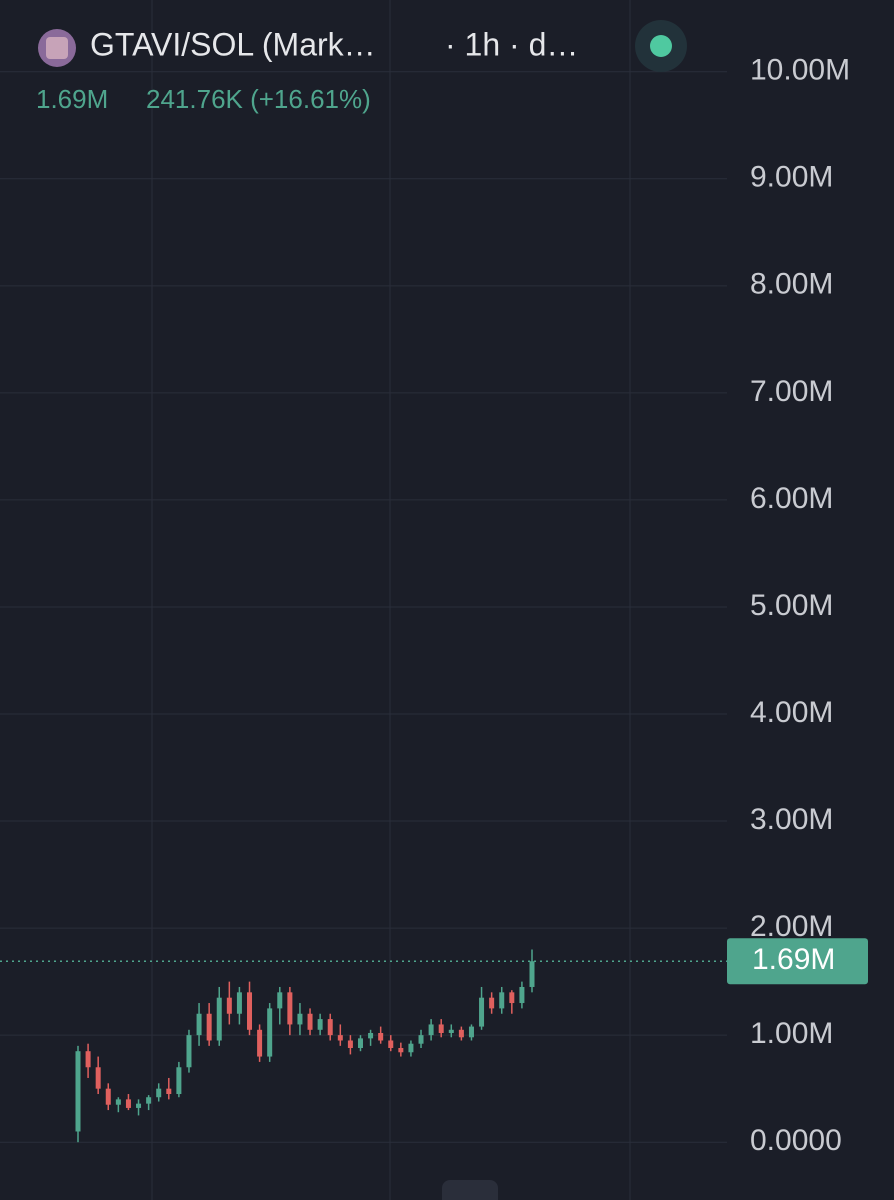 This screenshot has height=1200, width=894. What do you see at coordinates (791, 498) in the screenshot?
I see `y-tick-label: 6.00M` at bounding box center [791, 498].